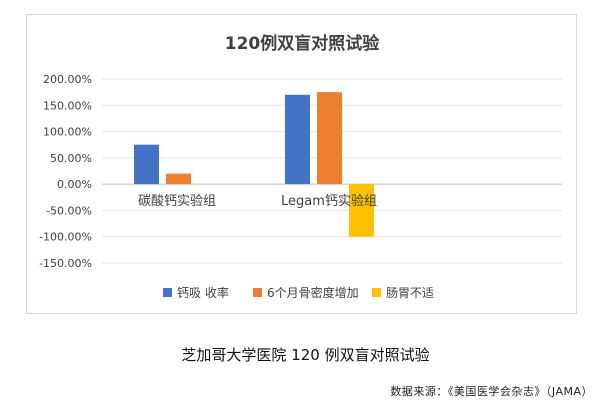 The image size is (611, 408). I want to click on chart-title: 120例双盲对照试验, so click(302, 43).